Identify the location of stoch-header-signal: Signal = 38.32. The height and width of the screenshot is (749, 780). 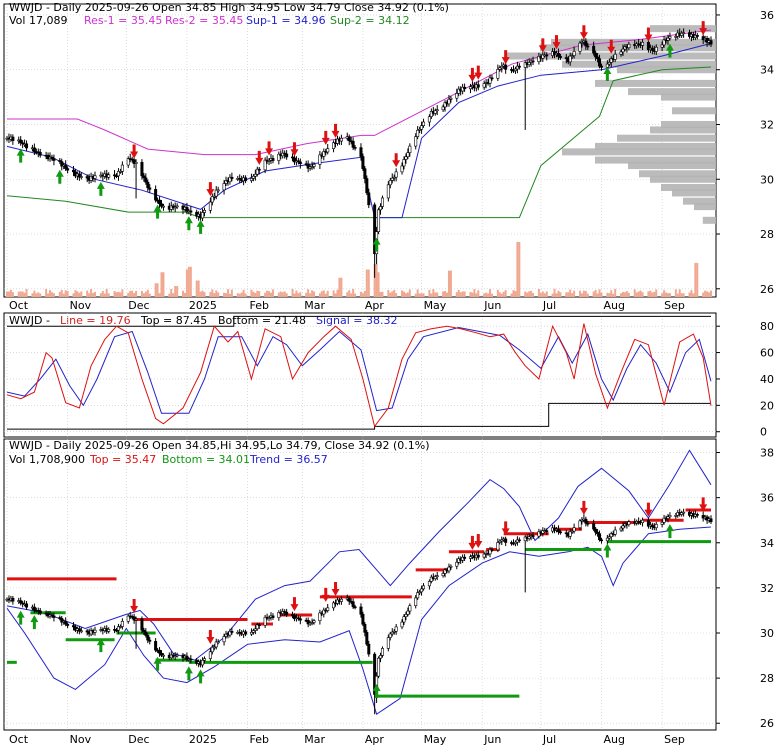
(357, 320).